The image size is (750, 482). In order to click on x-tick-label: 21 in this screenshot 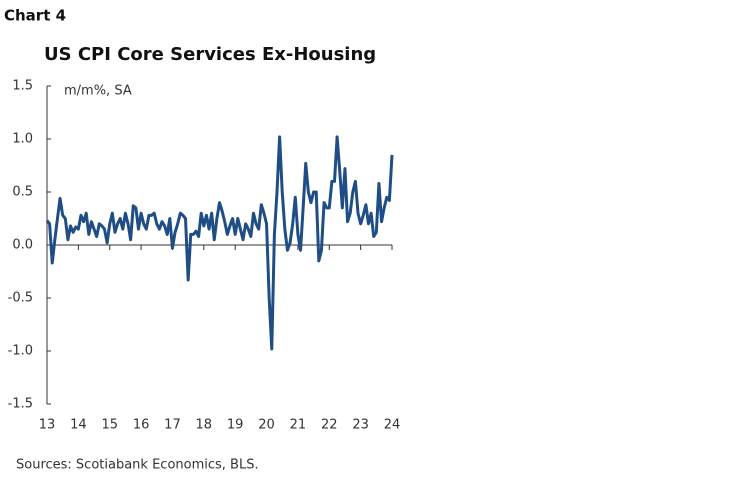, I will do `click(298, 425)`.